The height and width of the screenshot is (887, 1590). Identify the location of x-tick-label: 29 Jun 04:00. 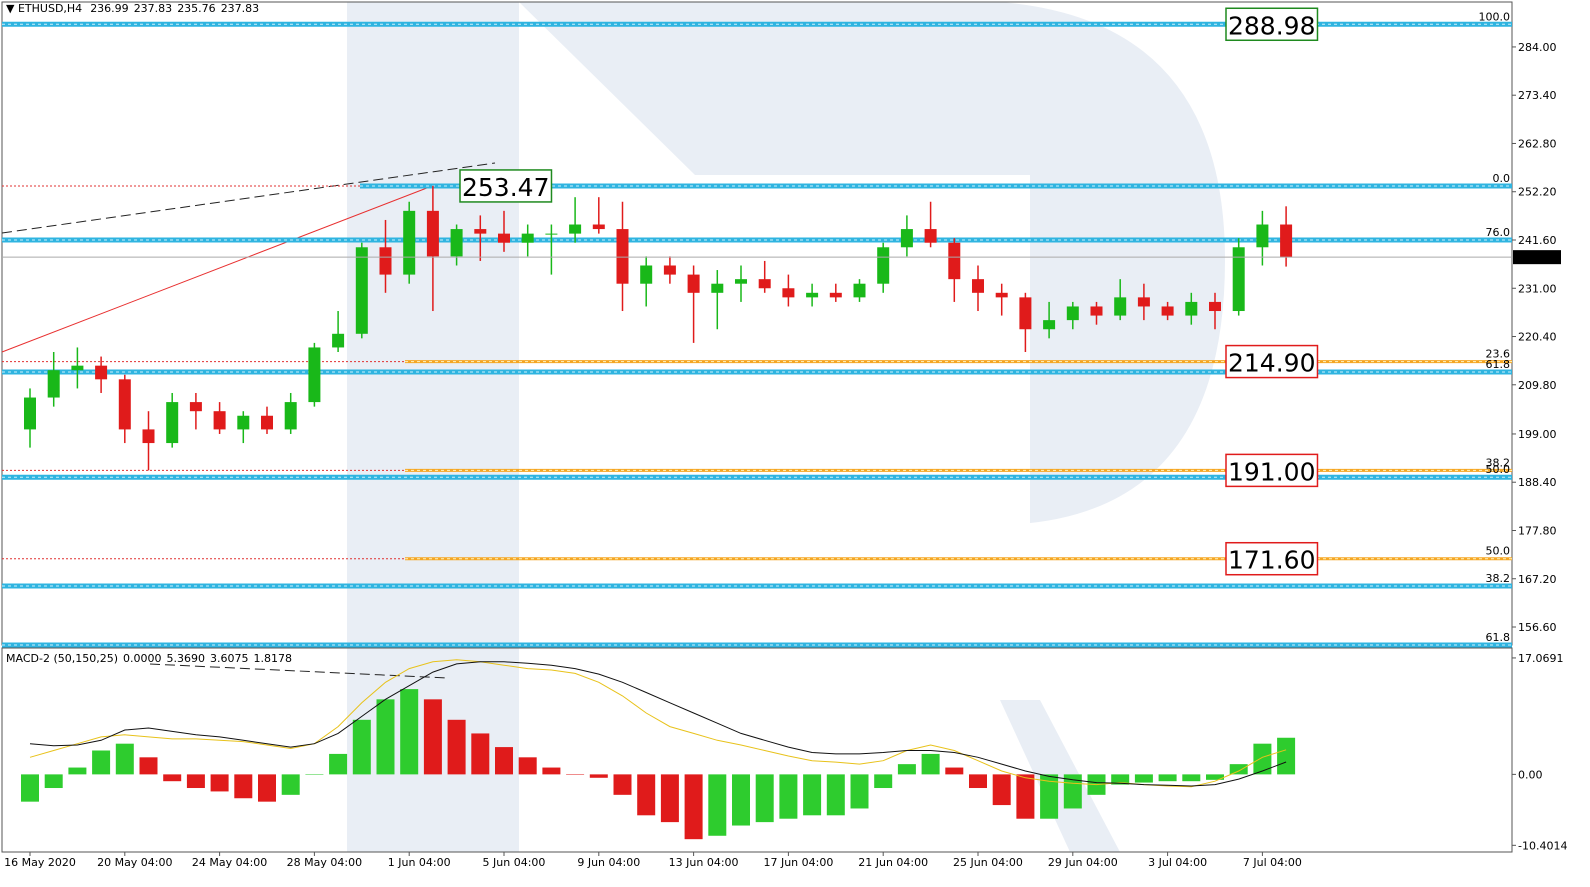
(1083, 862).